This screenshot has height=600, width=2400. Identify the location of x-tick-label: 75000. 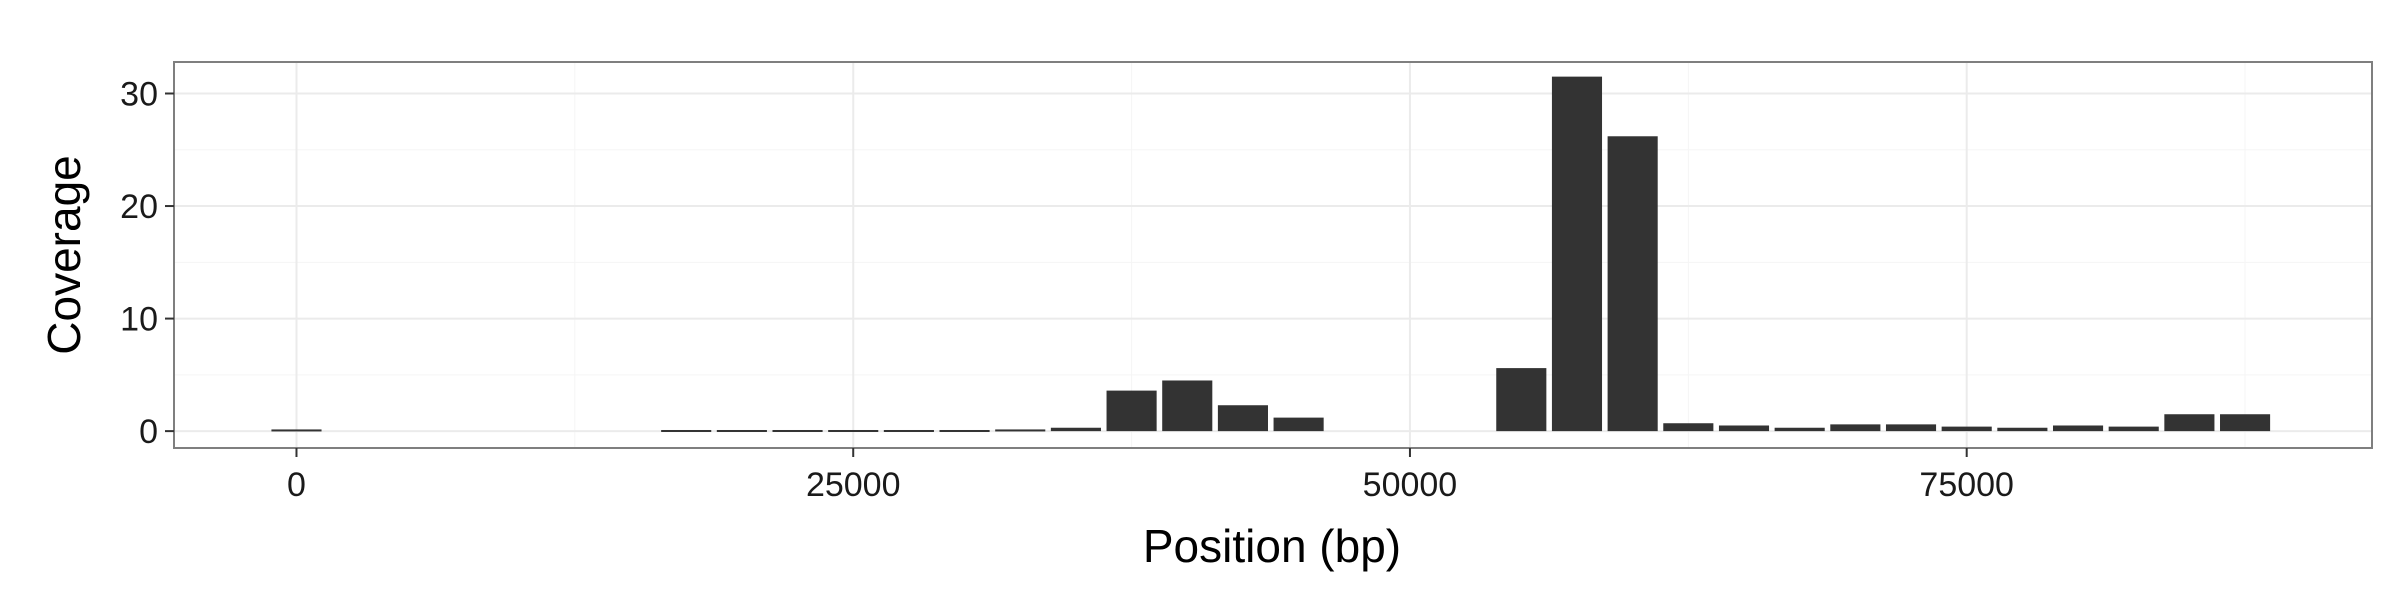
(1966, 485).